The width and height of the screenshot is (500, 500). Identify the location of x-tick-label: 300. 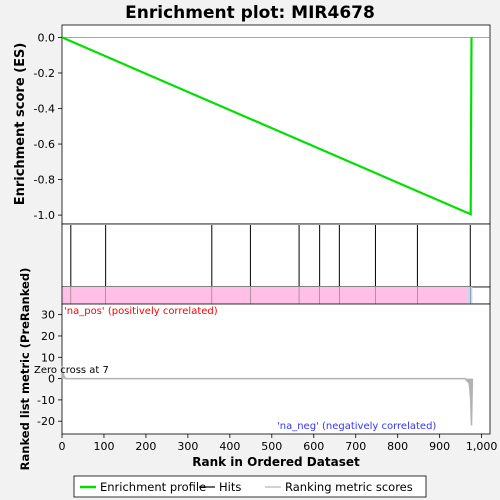
(187, 446).